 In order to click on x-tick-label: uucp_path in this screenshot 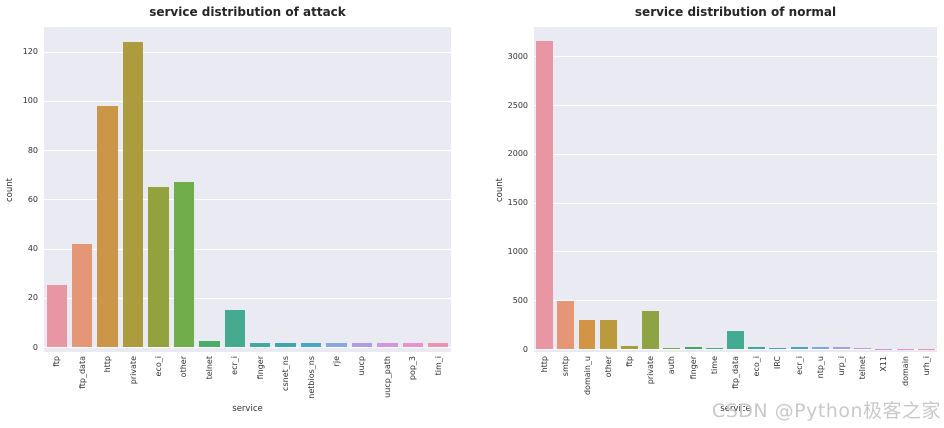, I will do `click(387, 377)`.